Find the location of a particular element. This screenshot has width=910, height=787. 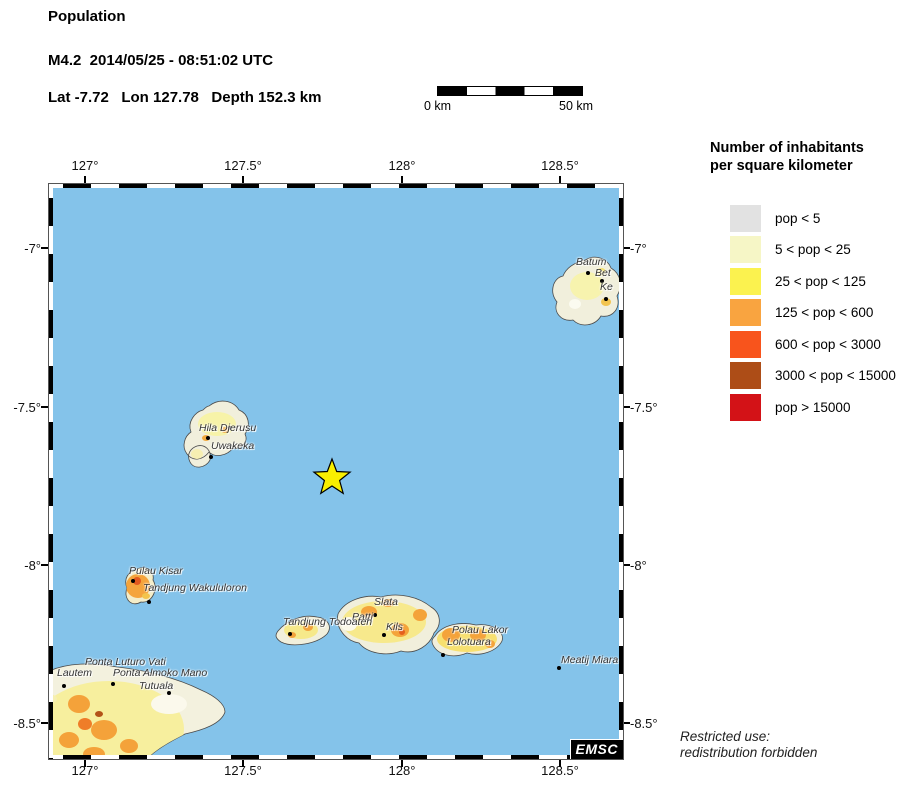

legend-item: 125 < pop < 600 is located at coordinates (813, 313).